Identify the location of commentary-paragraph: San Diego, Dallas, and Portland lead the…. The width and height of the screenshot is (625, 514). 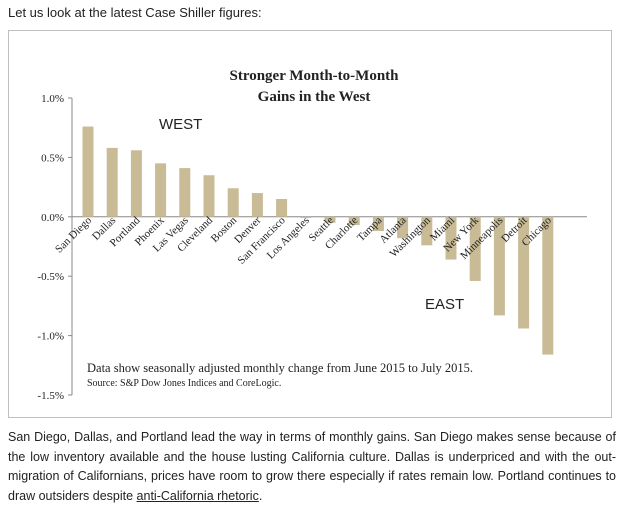
(312, 467).